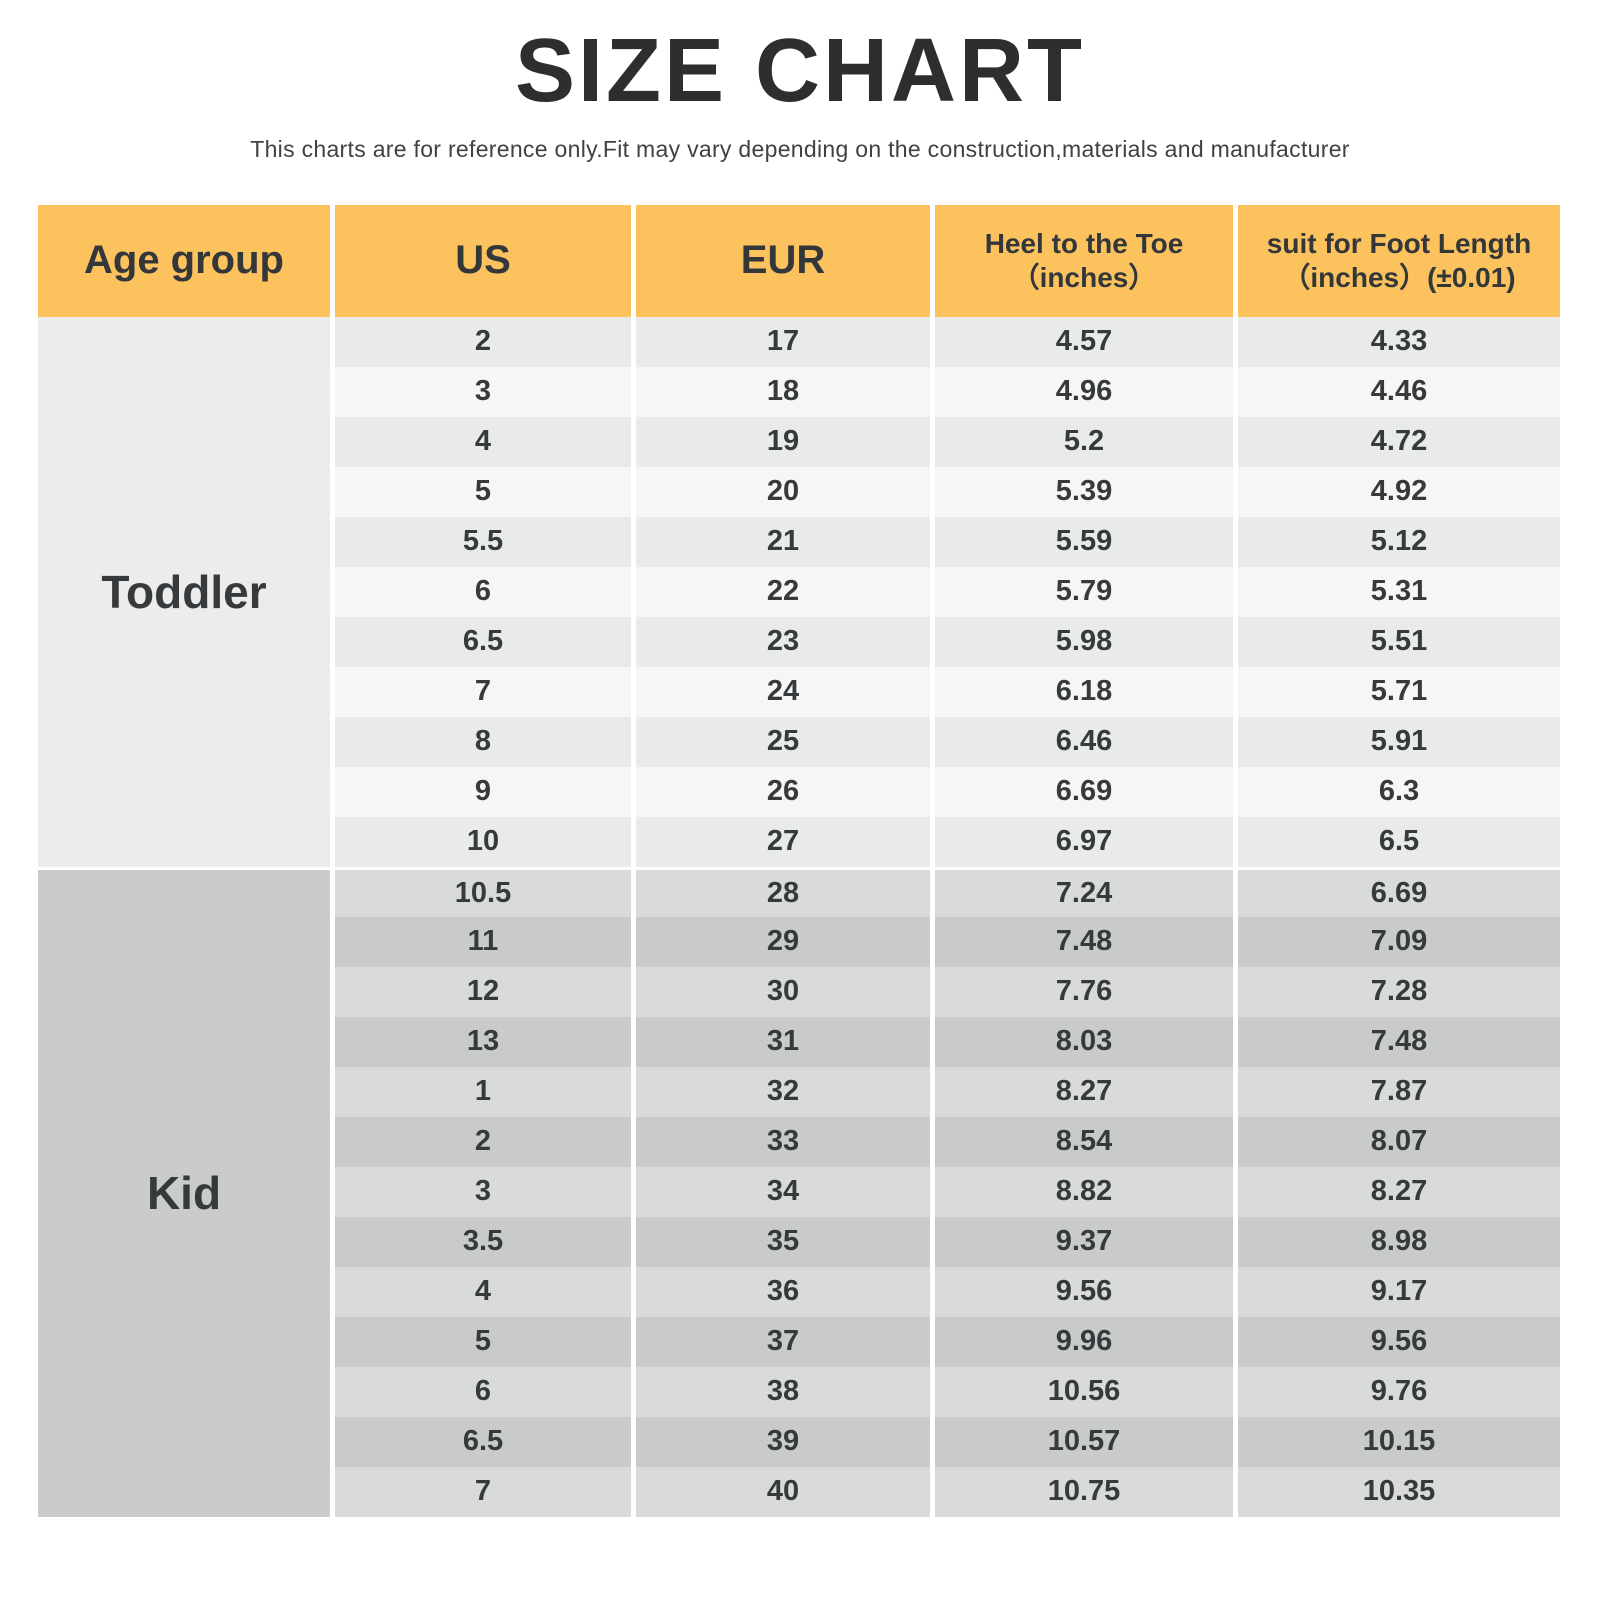 Image resolution: width=1600 pixels, height=1600 pixels. I want to click on cell-us-kid-row13: 7, so click(483, 1491).